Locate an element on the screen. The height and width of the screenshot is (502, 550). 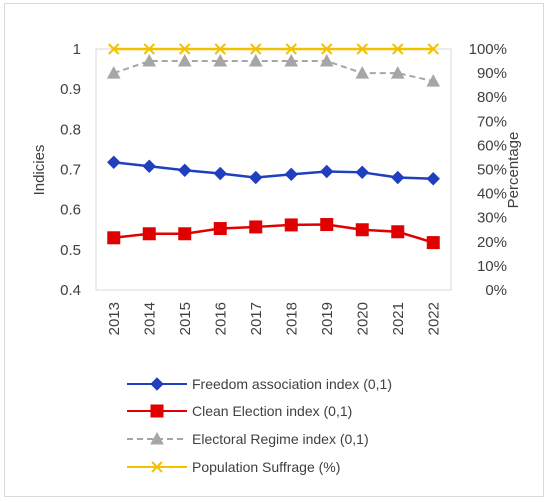
right-tick-label: 60% is located at coordinates (492, 145).